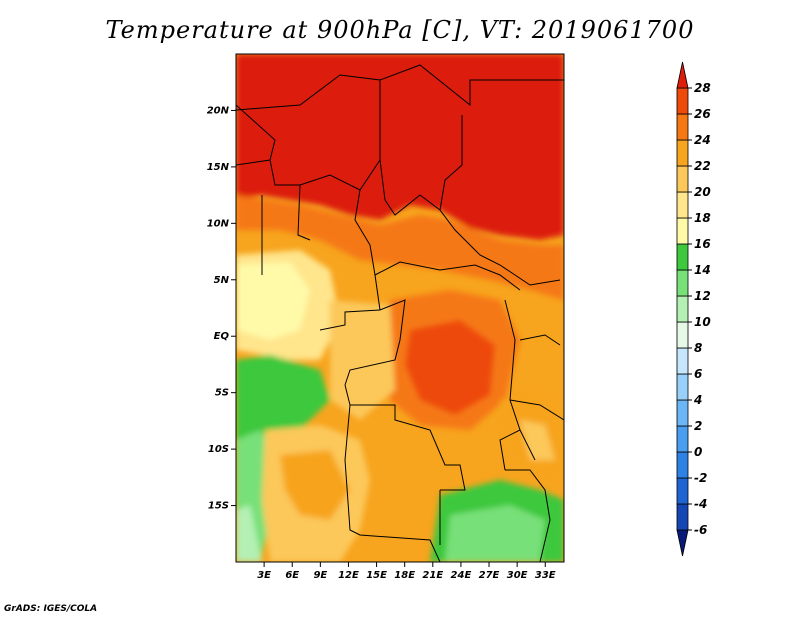 The width and height of the screenshot is (800, 618). I want to click on colorbar-label: 22, so click(702, 166).